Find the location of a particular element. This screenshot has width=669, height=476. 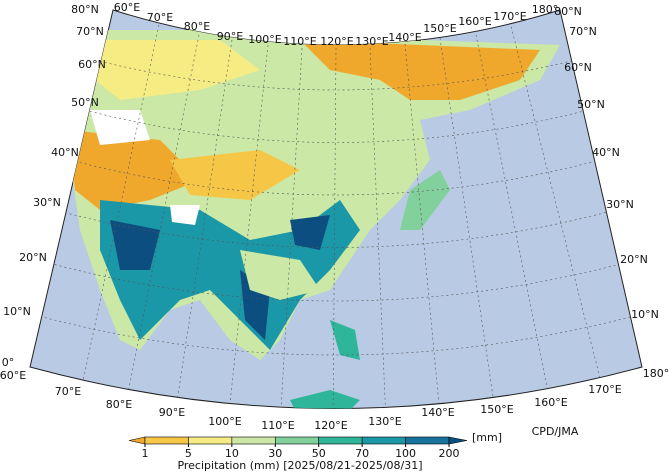

colorbar-tick-label: 30 is located at coordinates (275, 453).